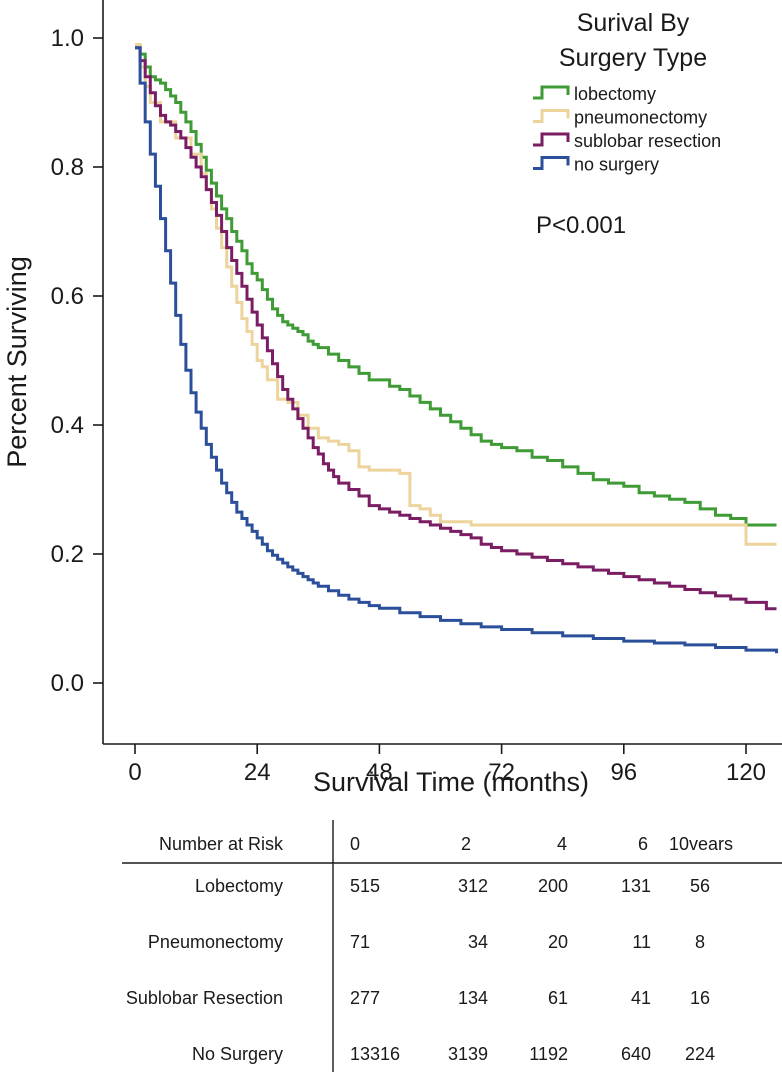  Describe the element at coordinates (451, 782) in the screenshot. I see `x-axis-title: Survival Time (months)` at that location.